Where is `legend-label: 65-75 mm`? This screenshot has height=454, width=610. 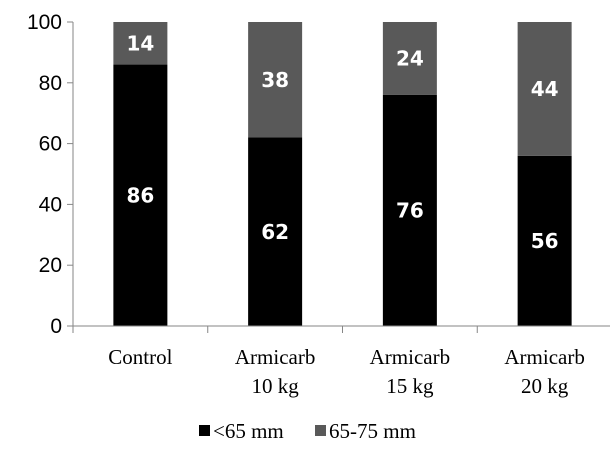 legend-label: 65-75 mm is located at coordinates (372, 431).